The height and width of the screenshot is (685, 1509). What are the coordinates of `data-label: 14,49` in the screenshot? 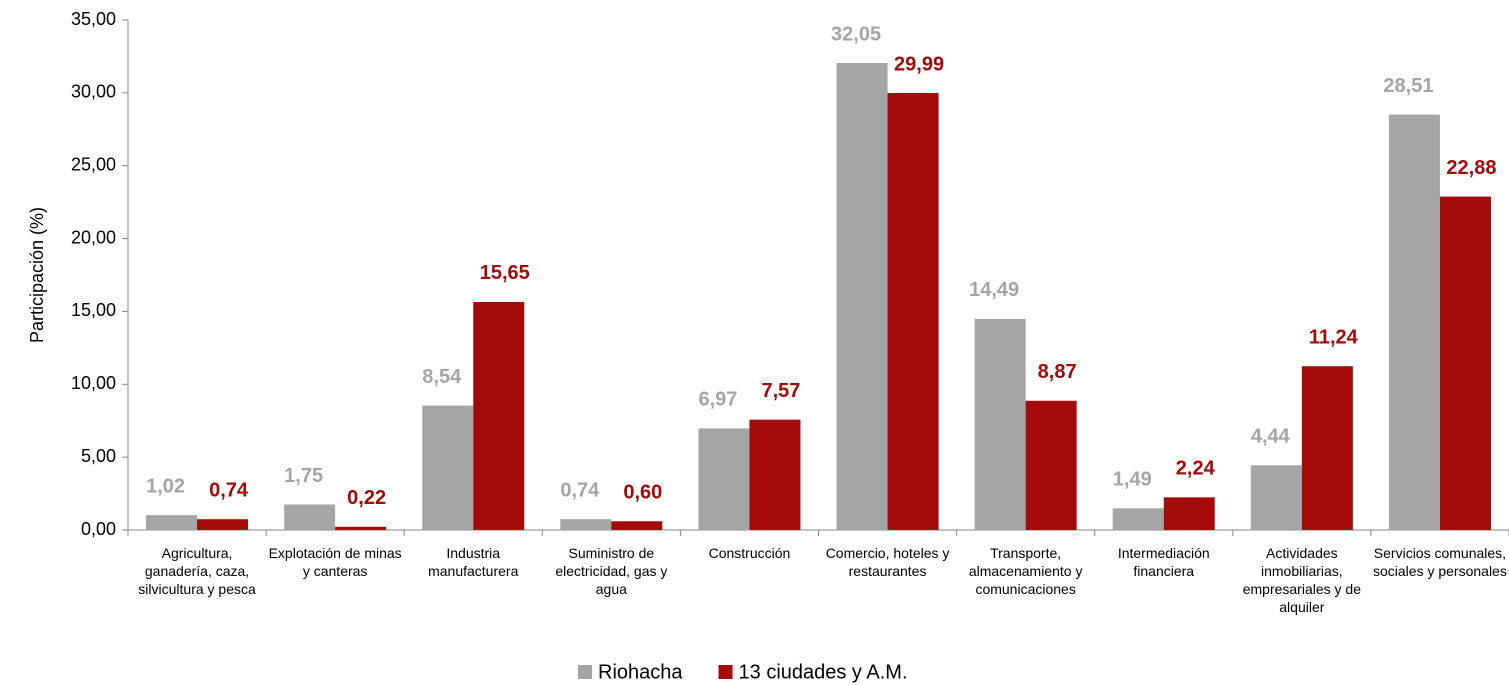 It's located at (994, 290).